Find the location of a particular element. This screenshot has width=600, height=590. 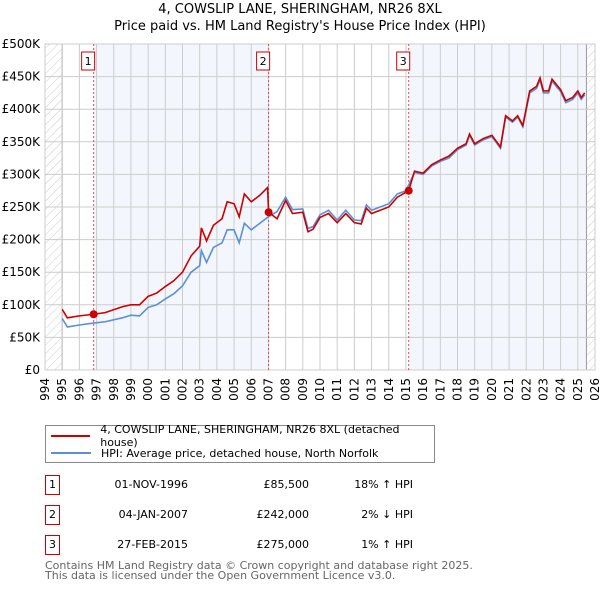

x-tick-label: 2025 is located at coordinates (578, 389).